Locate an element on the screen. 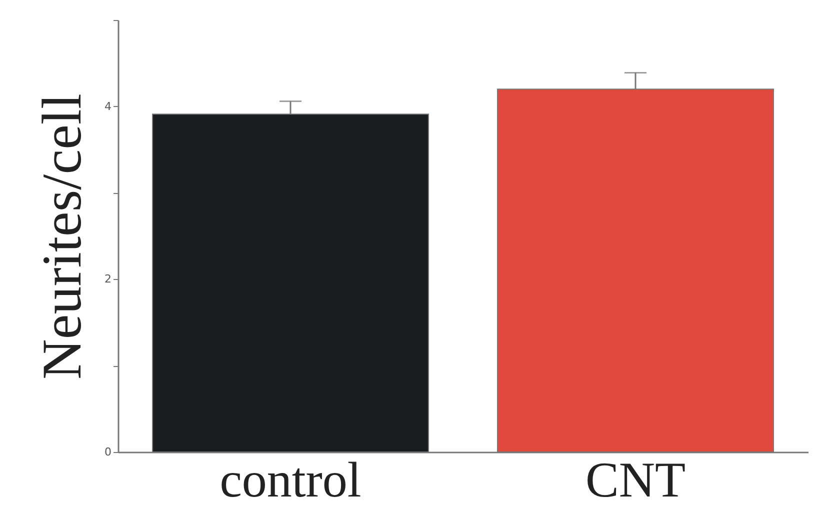  y-axis-title: Neurites/cell is located at coordinates (63, 236).